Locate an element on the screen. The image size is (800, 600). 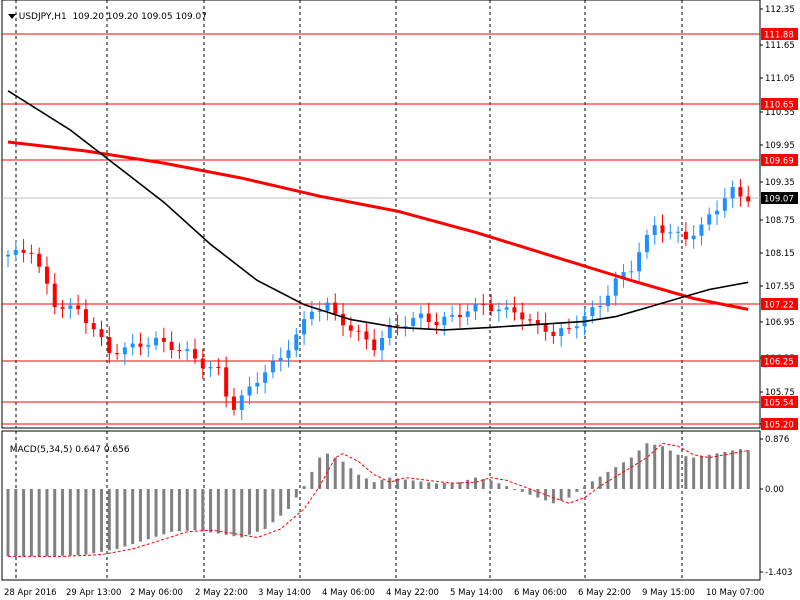
x-tick-label: 2 May 06:00 is located at coordinates (156, 593).